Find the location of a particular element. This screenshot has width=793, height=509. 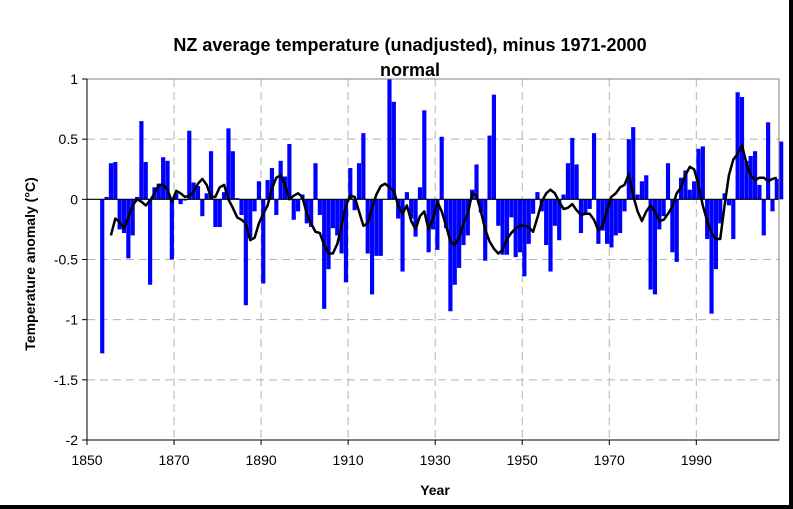

y-tick-label: 0.5 is located at coordinates (69, 139).